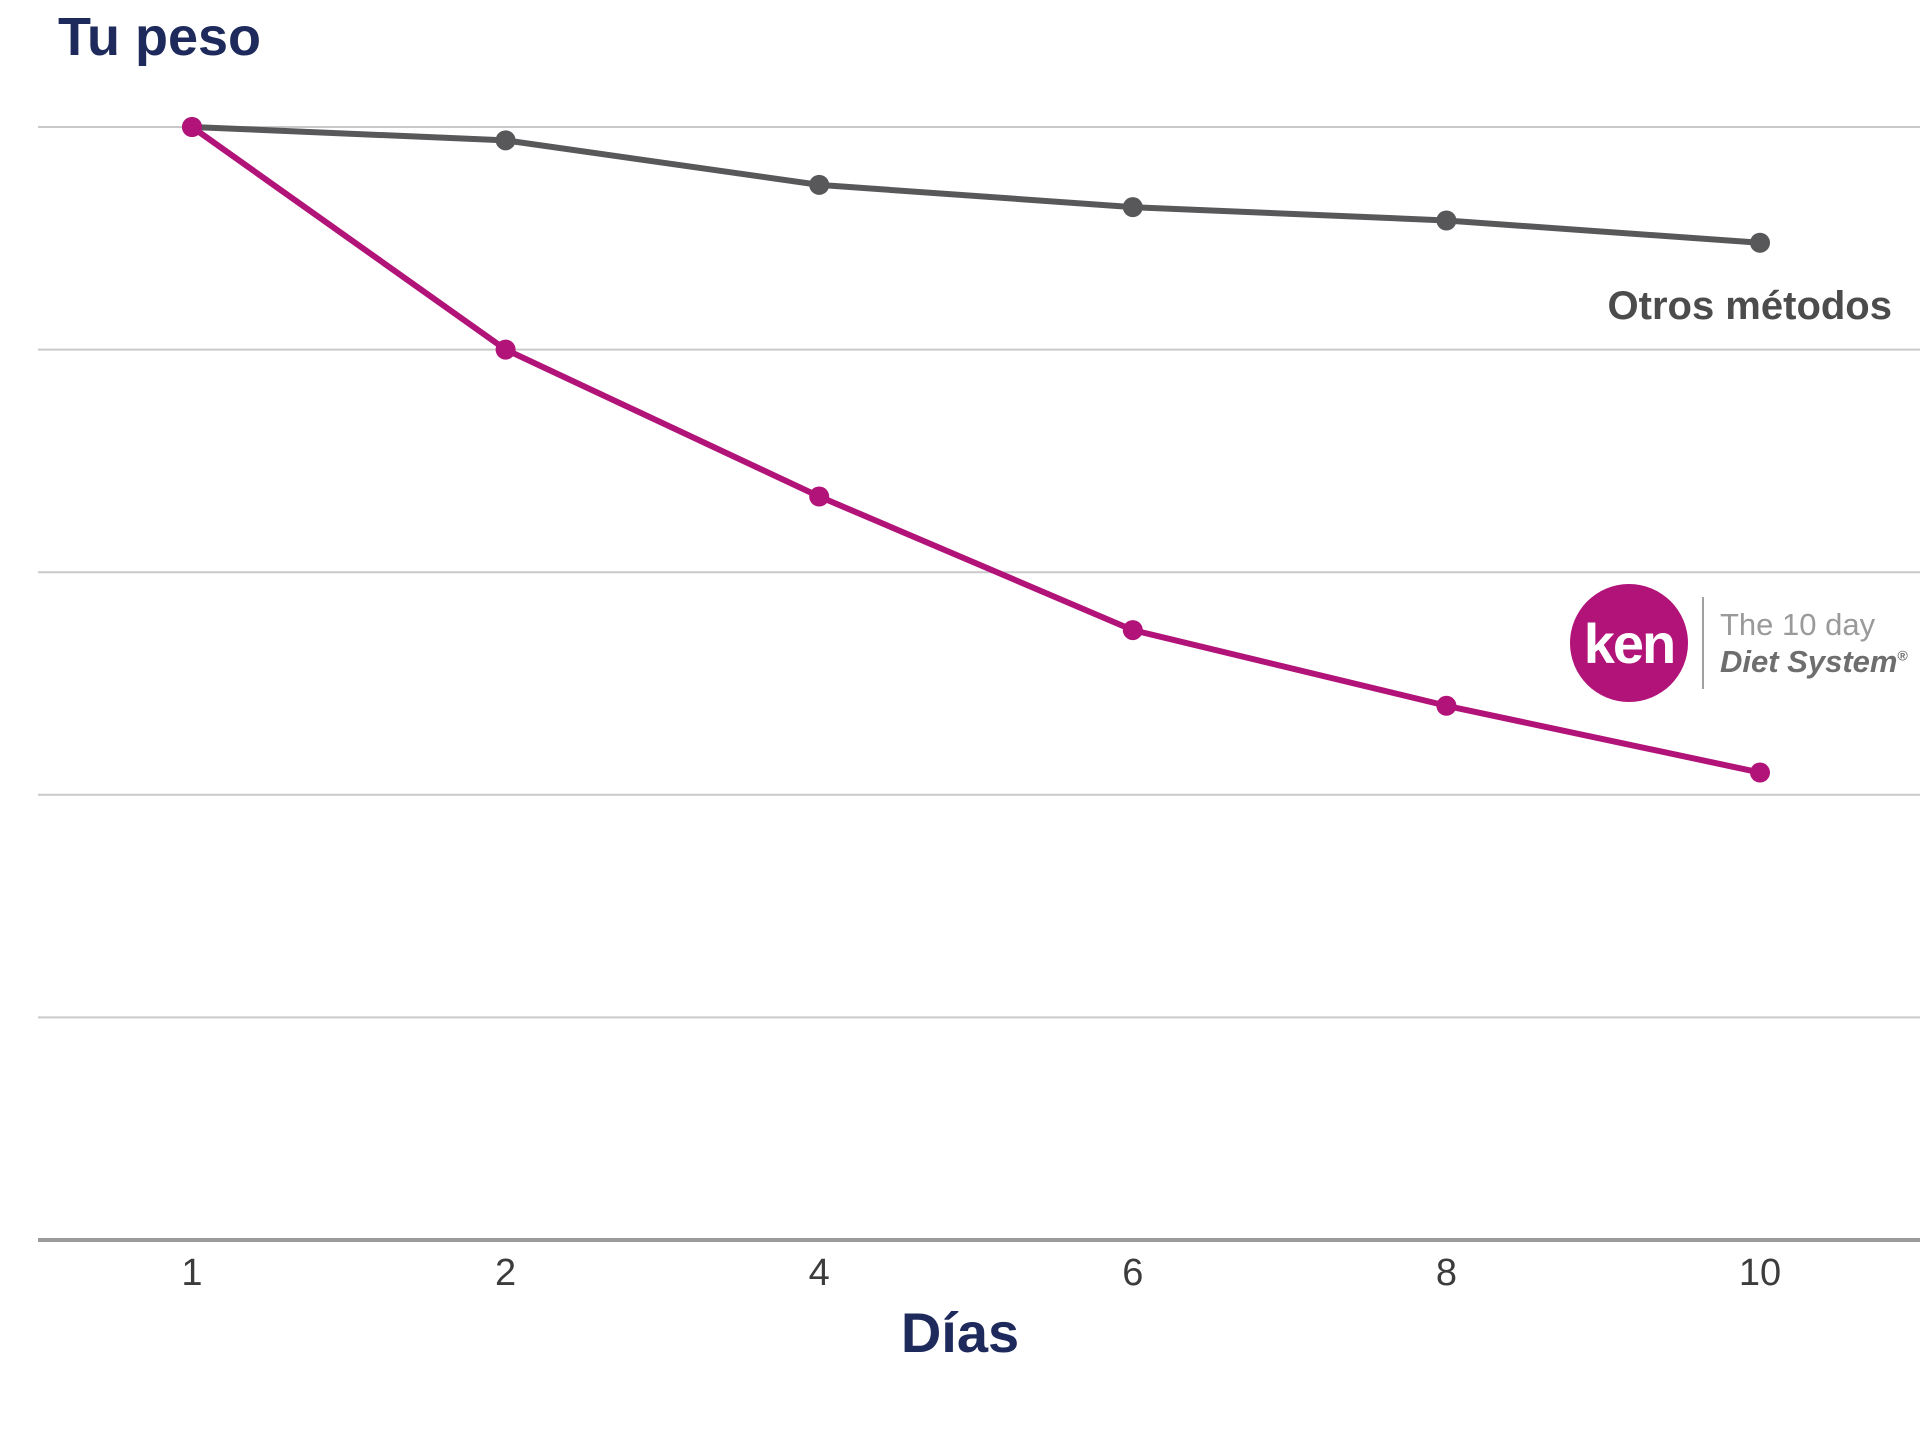 Image resolution: width=1920 pixels, height=1440 pixels. Describe the element at coordinates (819, 1273) in the screenshot. I see `x-tick-label-4: 4` at that location.